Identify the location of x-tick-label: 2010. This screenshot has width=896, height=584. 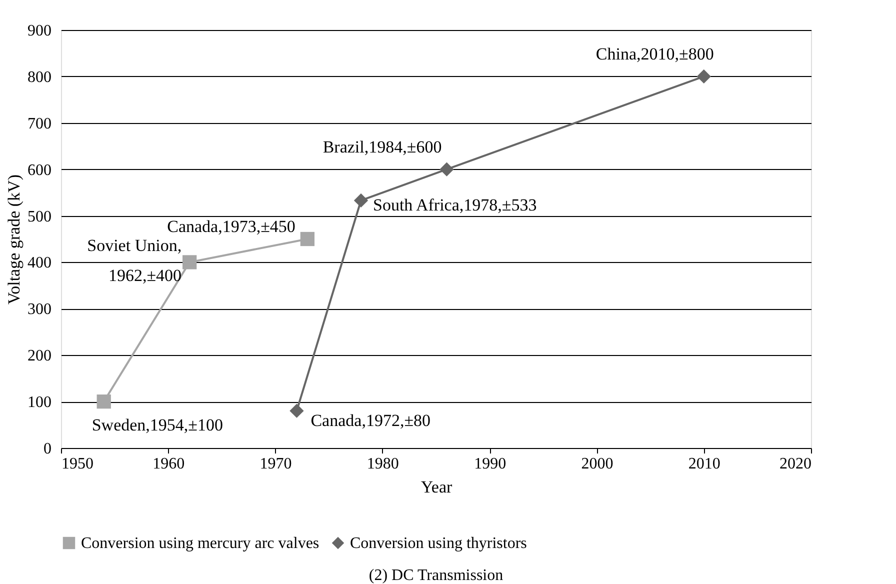
(704, 464).